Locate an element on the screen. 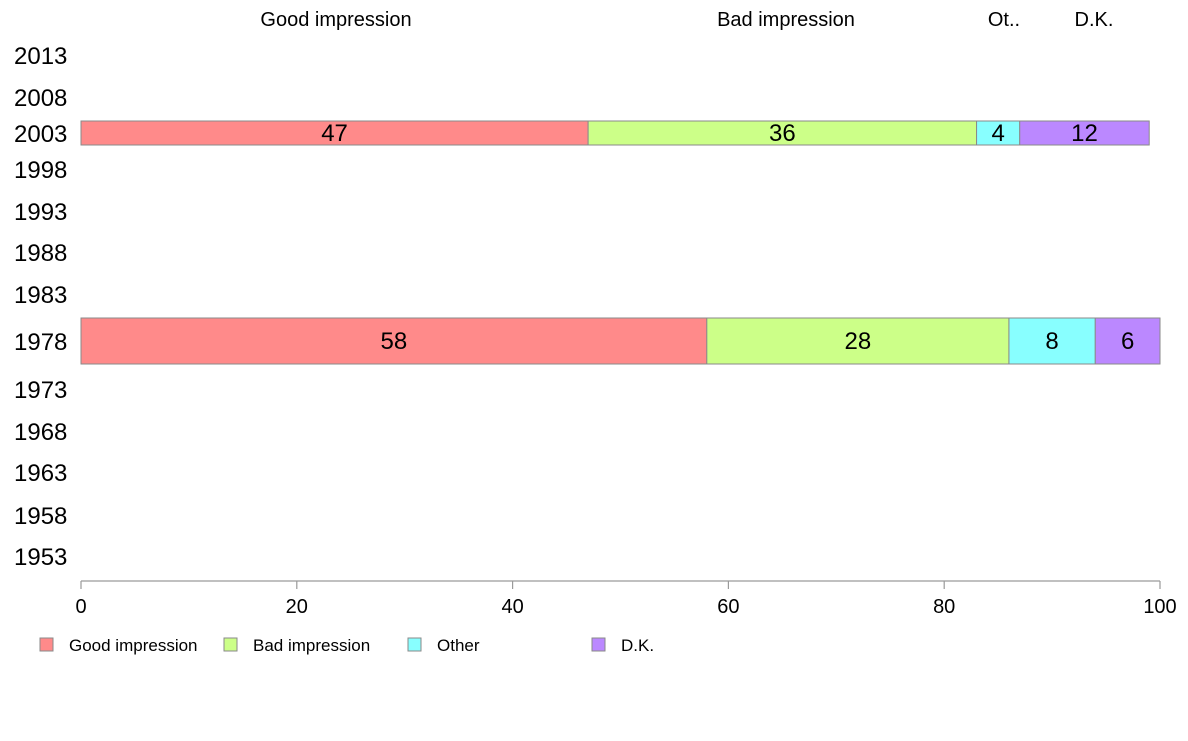  y-tick-label: 1983 is located at coordinates (40, 295).